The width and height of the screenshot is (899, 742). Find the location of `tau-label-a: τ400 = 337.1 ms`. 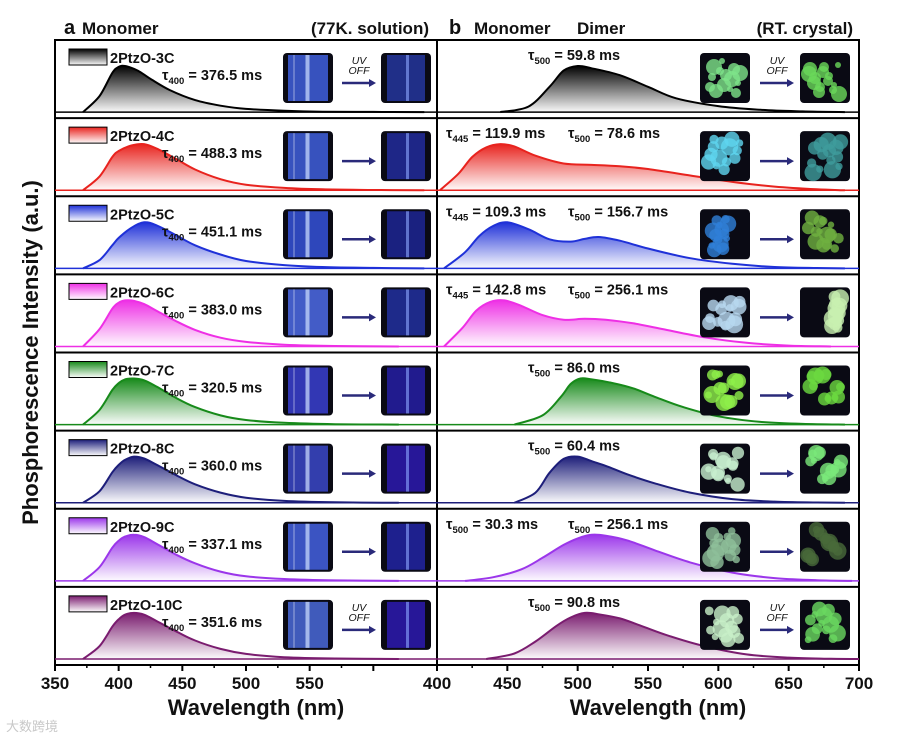

tau-label-a: τ400 = 337.1 ms is located at coordinates (212, 546).